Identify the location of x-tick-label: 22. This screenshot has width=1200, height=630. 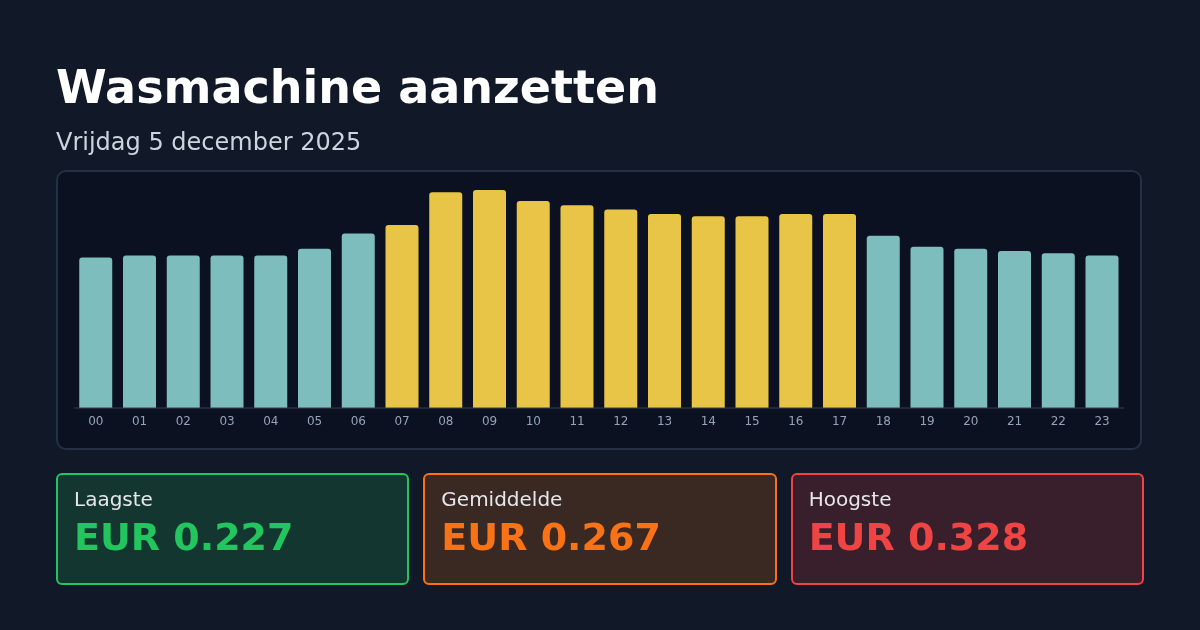
(1058, 420).